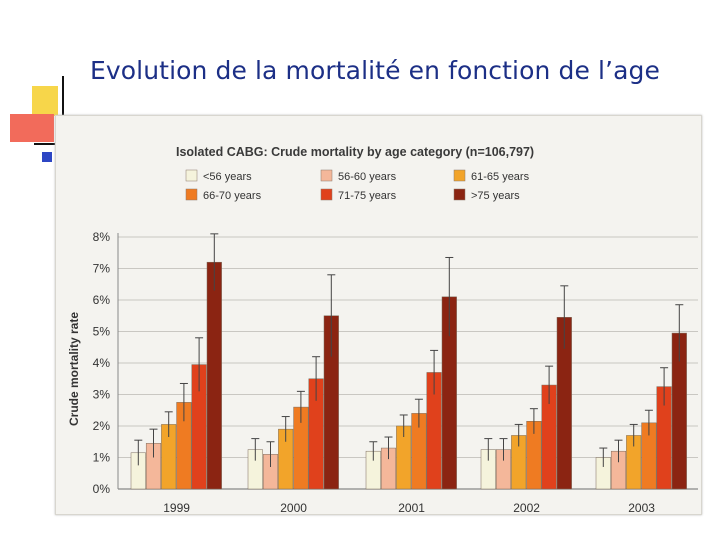 Image resolution: width=720 pixels, height=540 pixels. I want to click on y-tick-label: 4%, so click(102, 363).